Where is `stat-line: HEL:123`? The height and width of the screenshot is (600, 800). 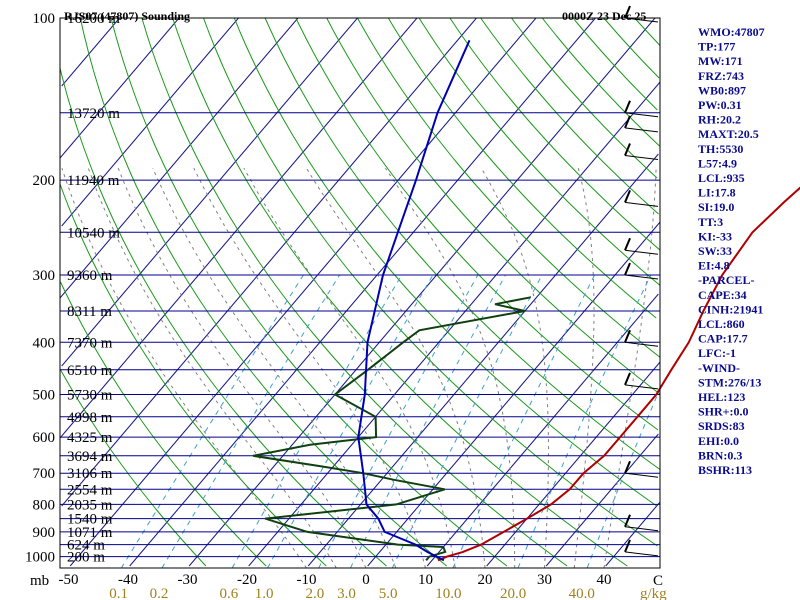 stat-line: HEL:123 is located at coordinates (721, 397).